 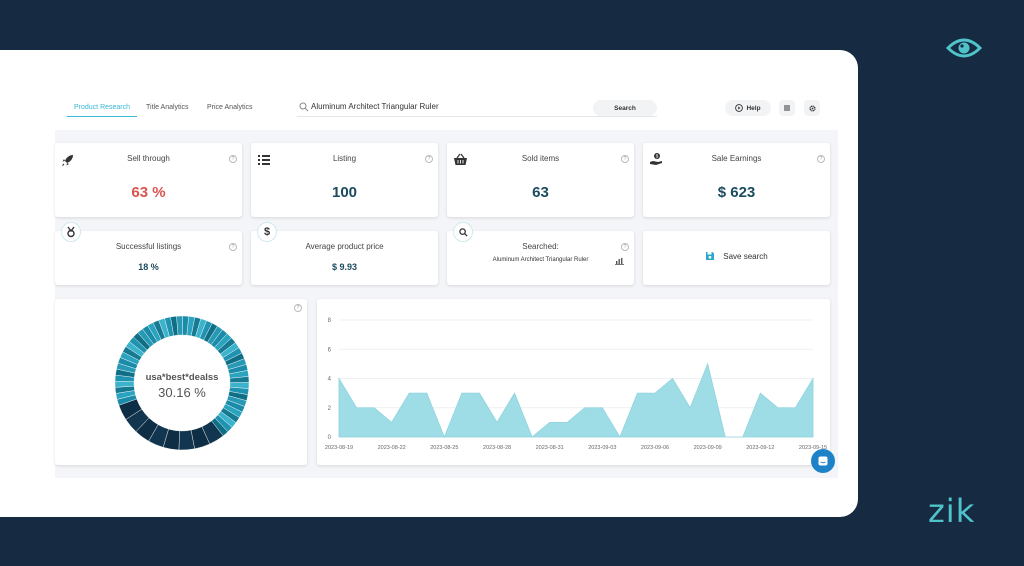 What do you see at coordinates (392, 448) in the screenshot?
I see `x-tick-label: 2023-08-22` at bounding box center [392, 448].